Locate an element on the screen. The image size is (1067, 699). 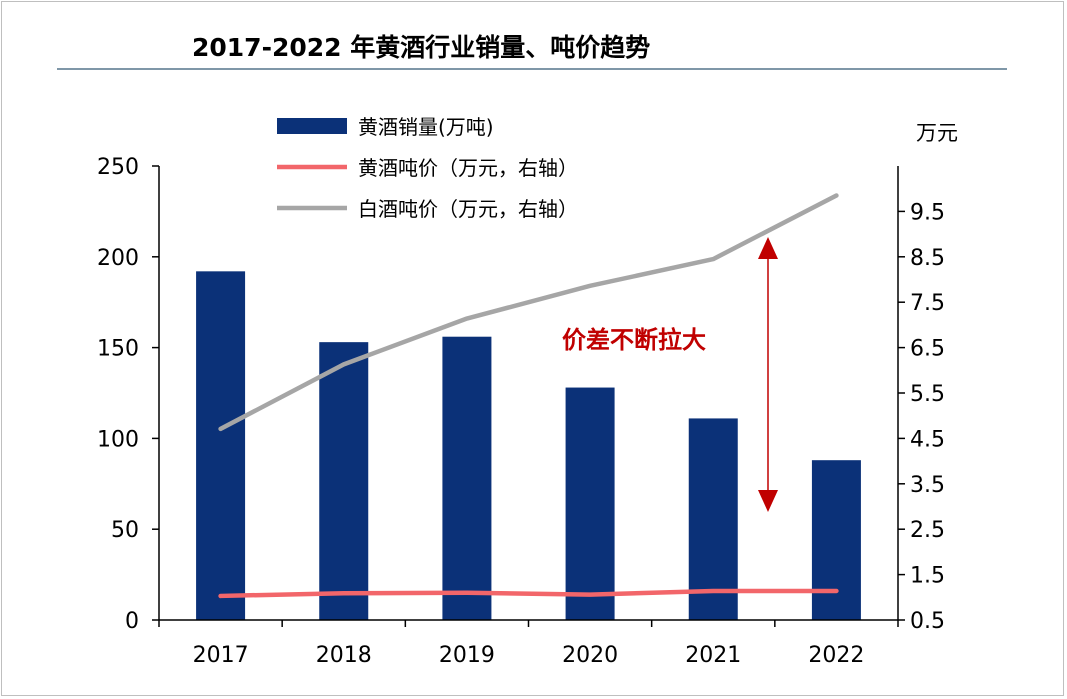
right-tick-label: 6.5 is located at coordinates (927, 349).